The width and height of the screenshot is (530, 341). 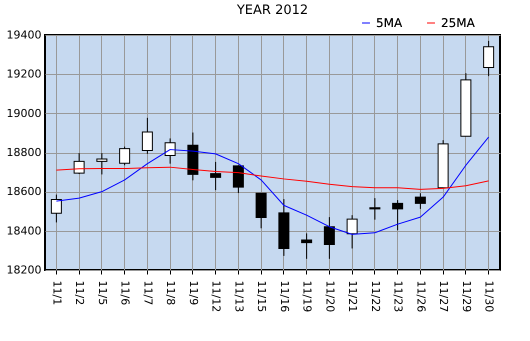 I want to click on x-tick-label: 11/13, so click(x=239, y=296).